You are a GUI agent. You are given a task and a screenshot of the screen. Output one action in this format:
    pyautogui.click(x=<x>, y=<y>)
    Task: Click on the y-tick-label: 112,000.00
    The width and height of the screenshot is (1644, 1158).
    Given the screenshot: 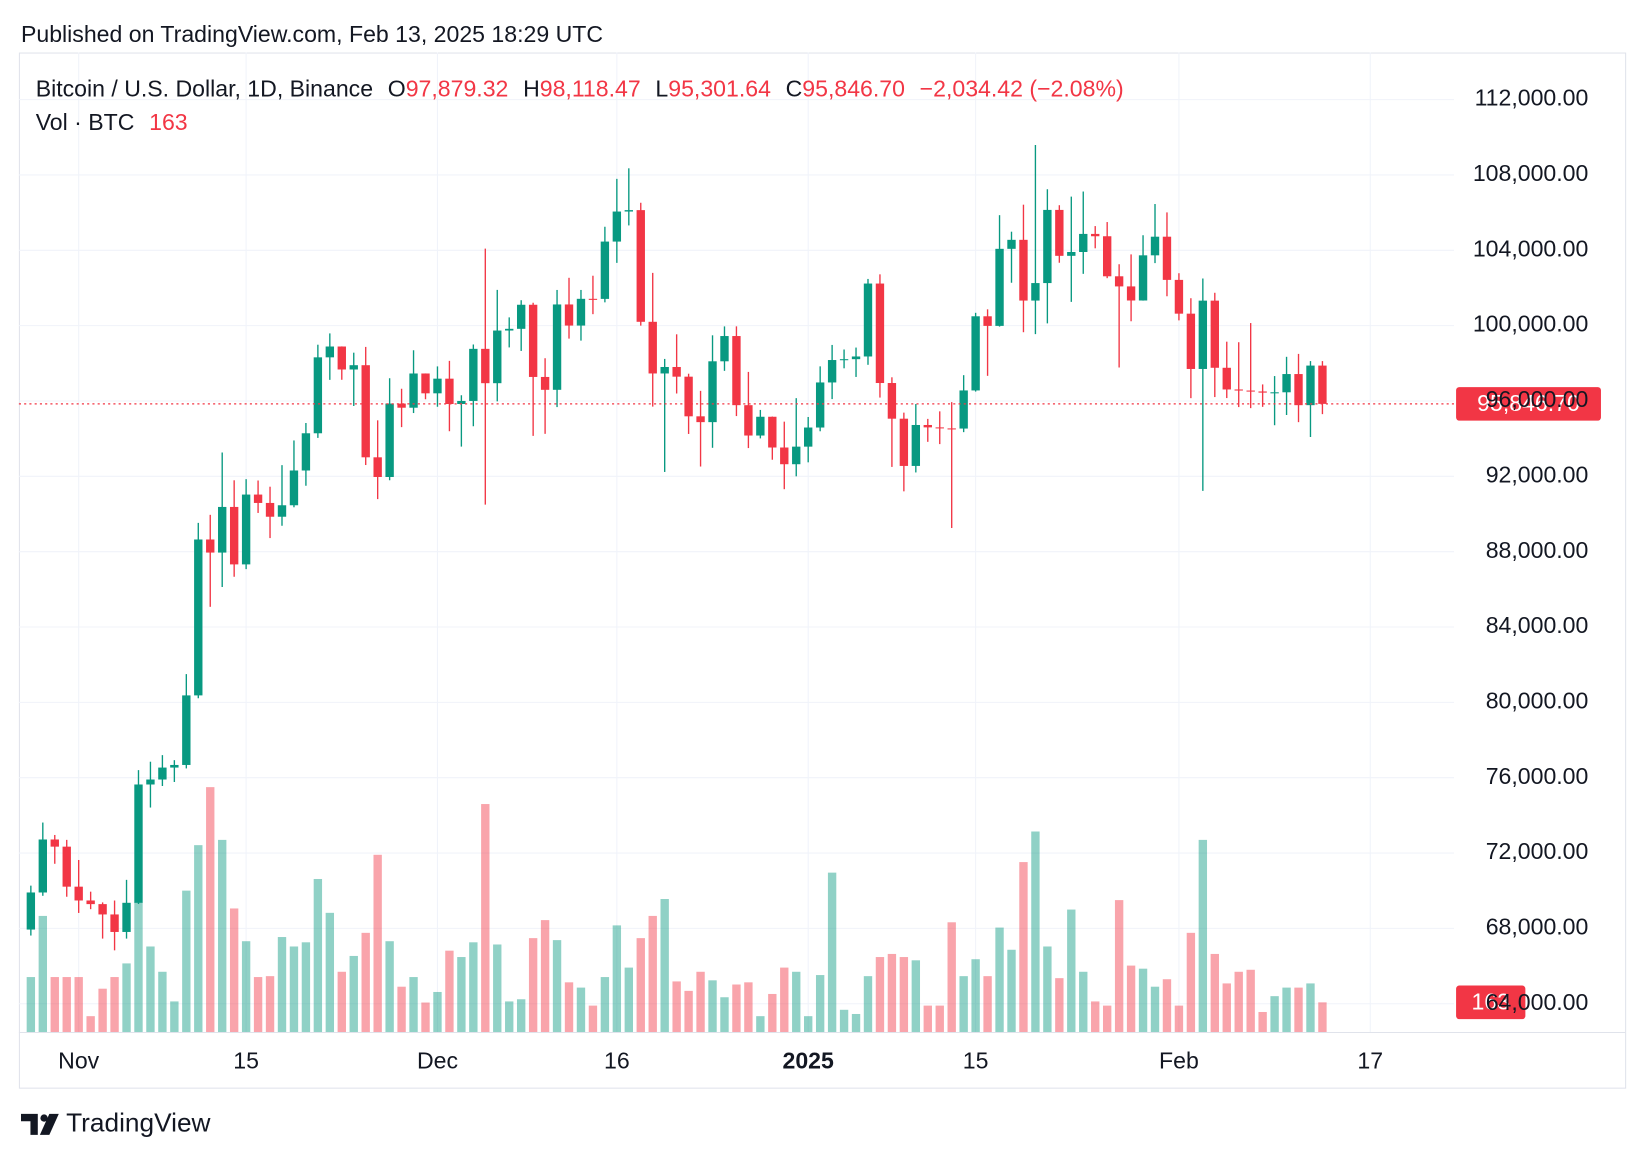 What is the action you would take?
    pyautogui.click(x=1532, y=98)
    